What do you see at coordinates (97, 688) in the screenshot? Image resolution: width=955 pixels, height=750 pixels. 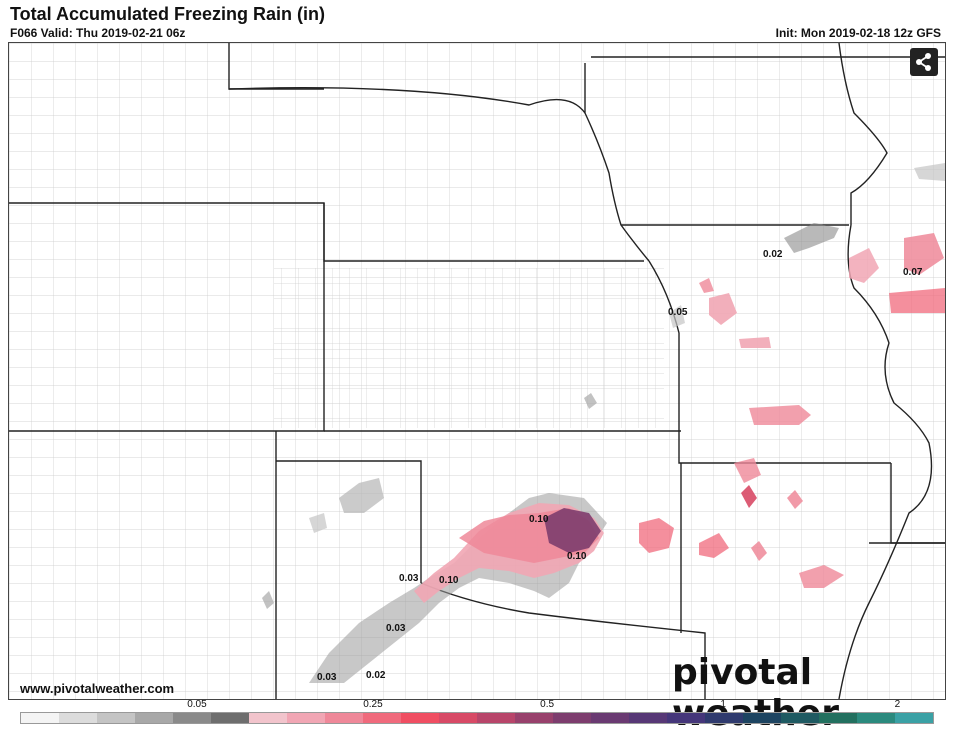 I see `site-url: www.pivotalweather.com` at bounding box center [97, 688].